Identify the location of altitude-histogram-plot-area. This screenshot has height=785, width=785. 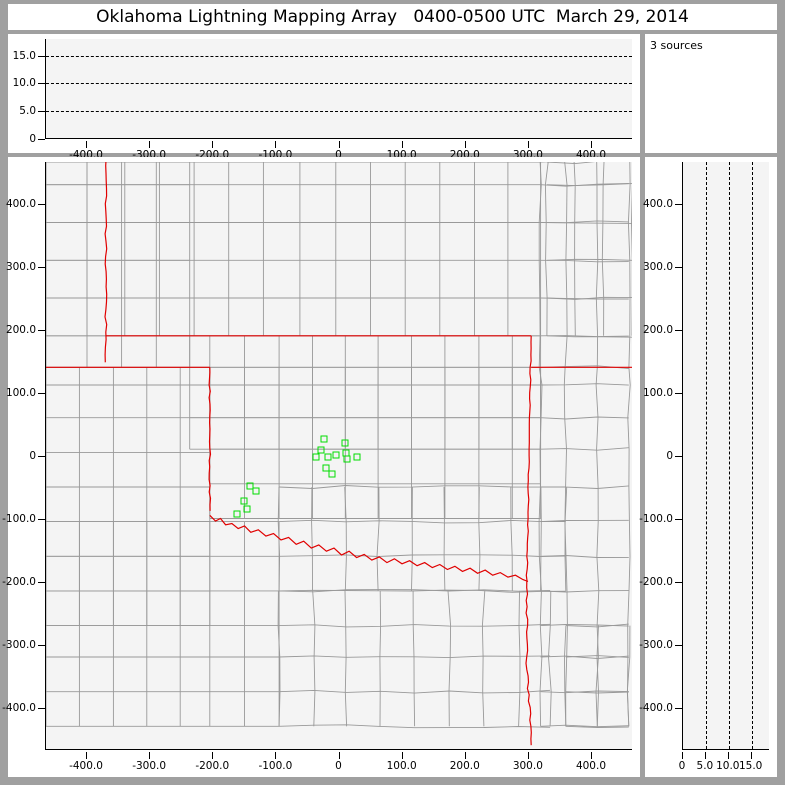
(725, 456).